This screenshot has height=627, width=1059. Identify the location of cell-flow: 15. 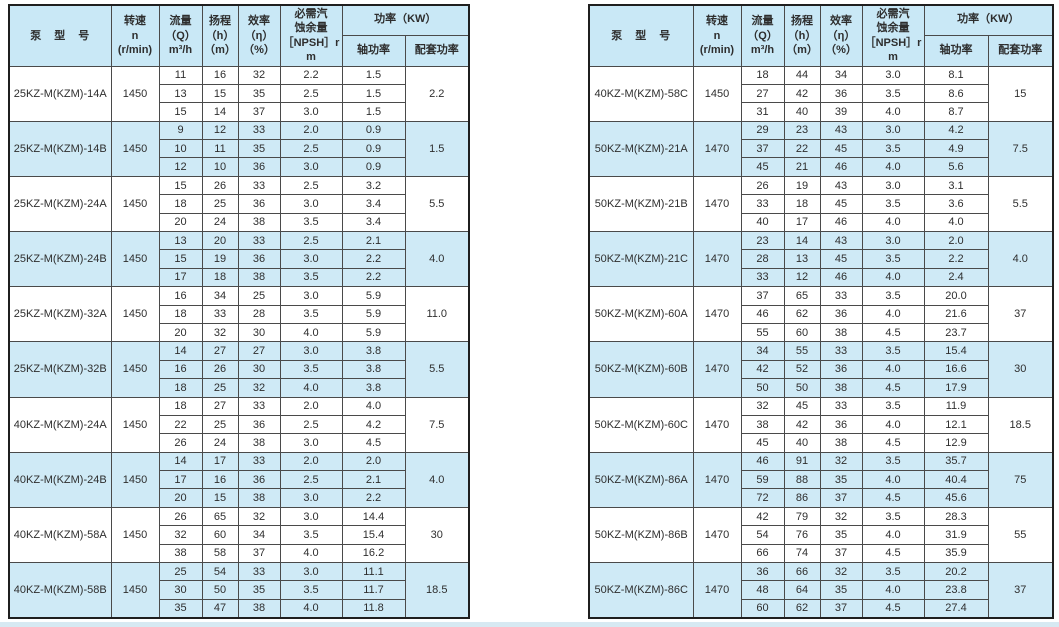
(180, 185).